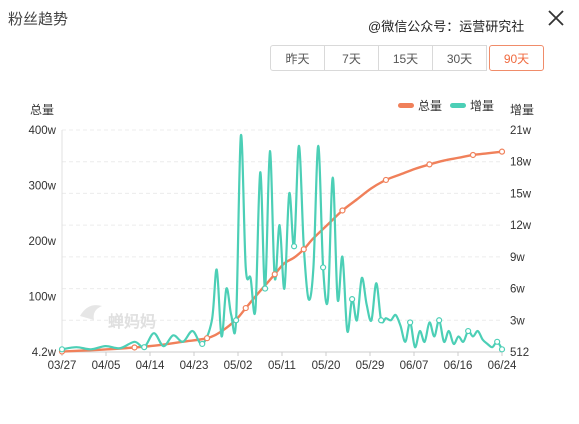 The width and height of the screenshot is (579, 424). Describe the element at coordinates (150, 366) in the screenshot. I see `x-tick-label: 04/14` at that location.